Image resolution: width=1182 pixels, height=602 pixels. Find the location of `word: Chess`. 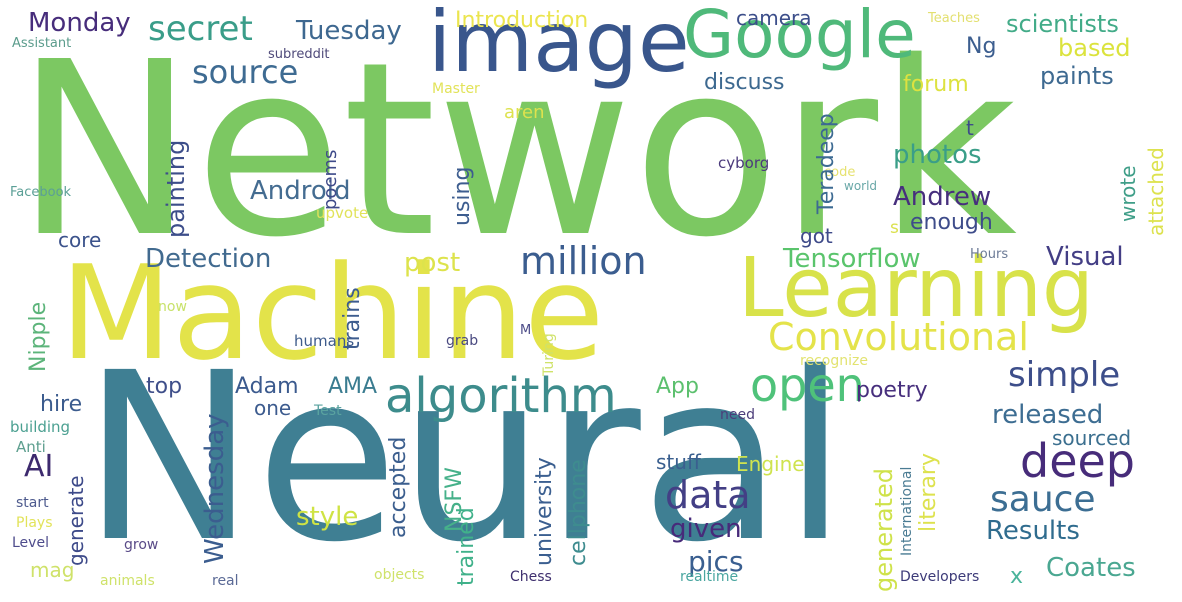

word: Chess is located at coordinates (531, 577).